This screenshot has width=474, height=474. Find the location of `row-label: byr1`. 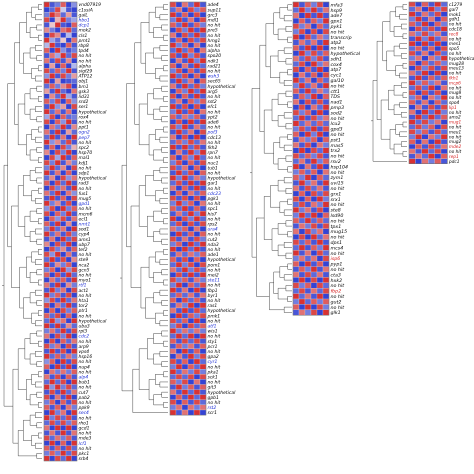

row-label: byr1 is located at coordinates (213, 296).